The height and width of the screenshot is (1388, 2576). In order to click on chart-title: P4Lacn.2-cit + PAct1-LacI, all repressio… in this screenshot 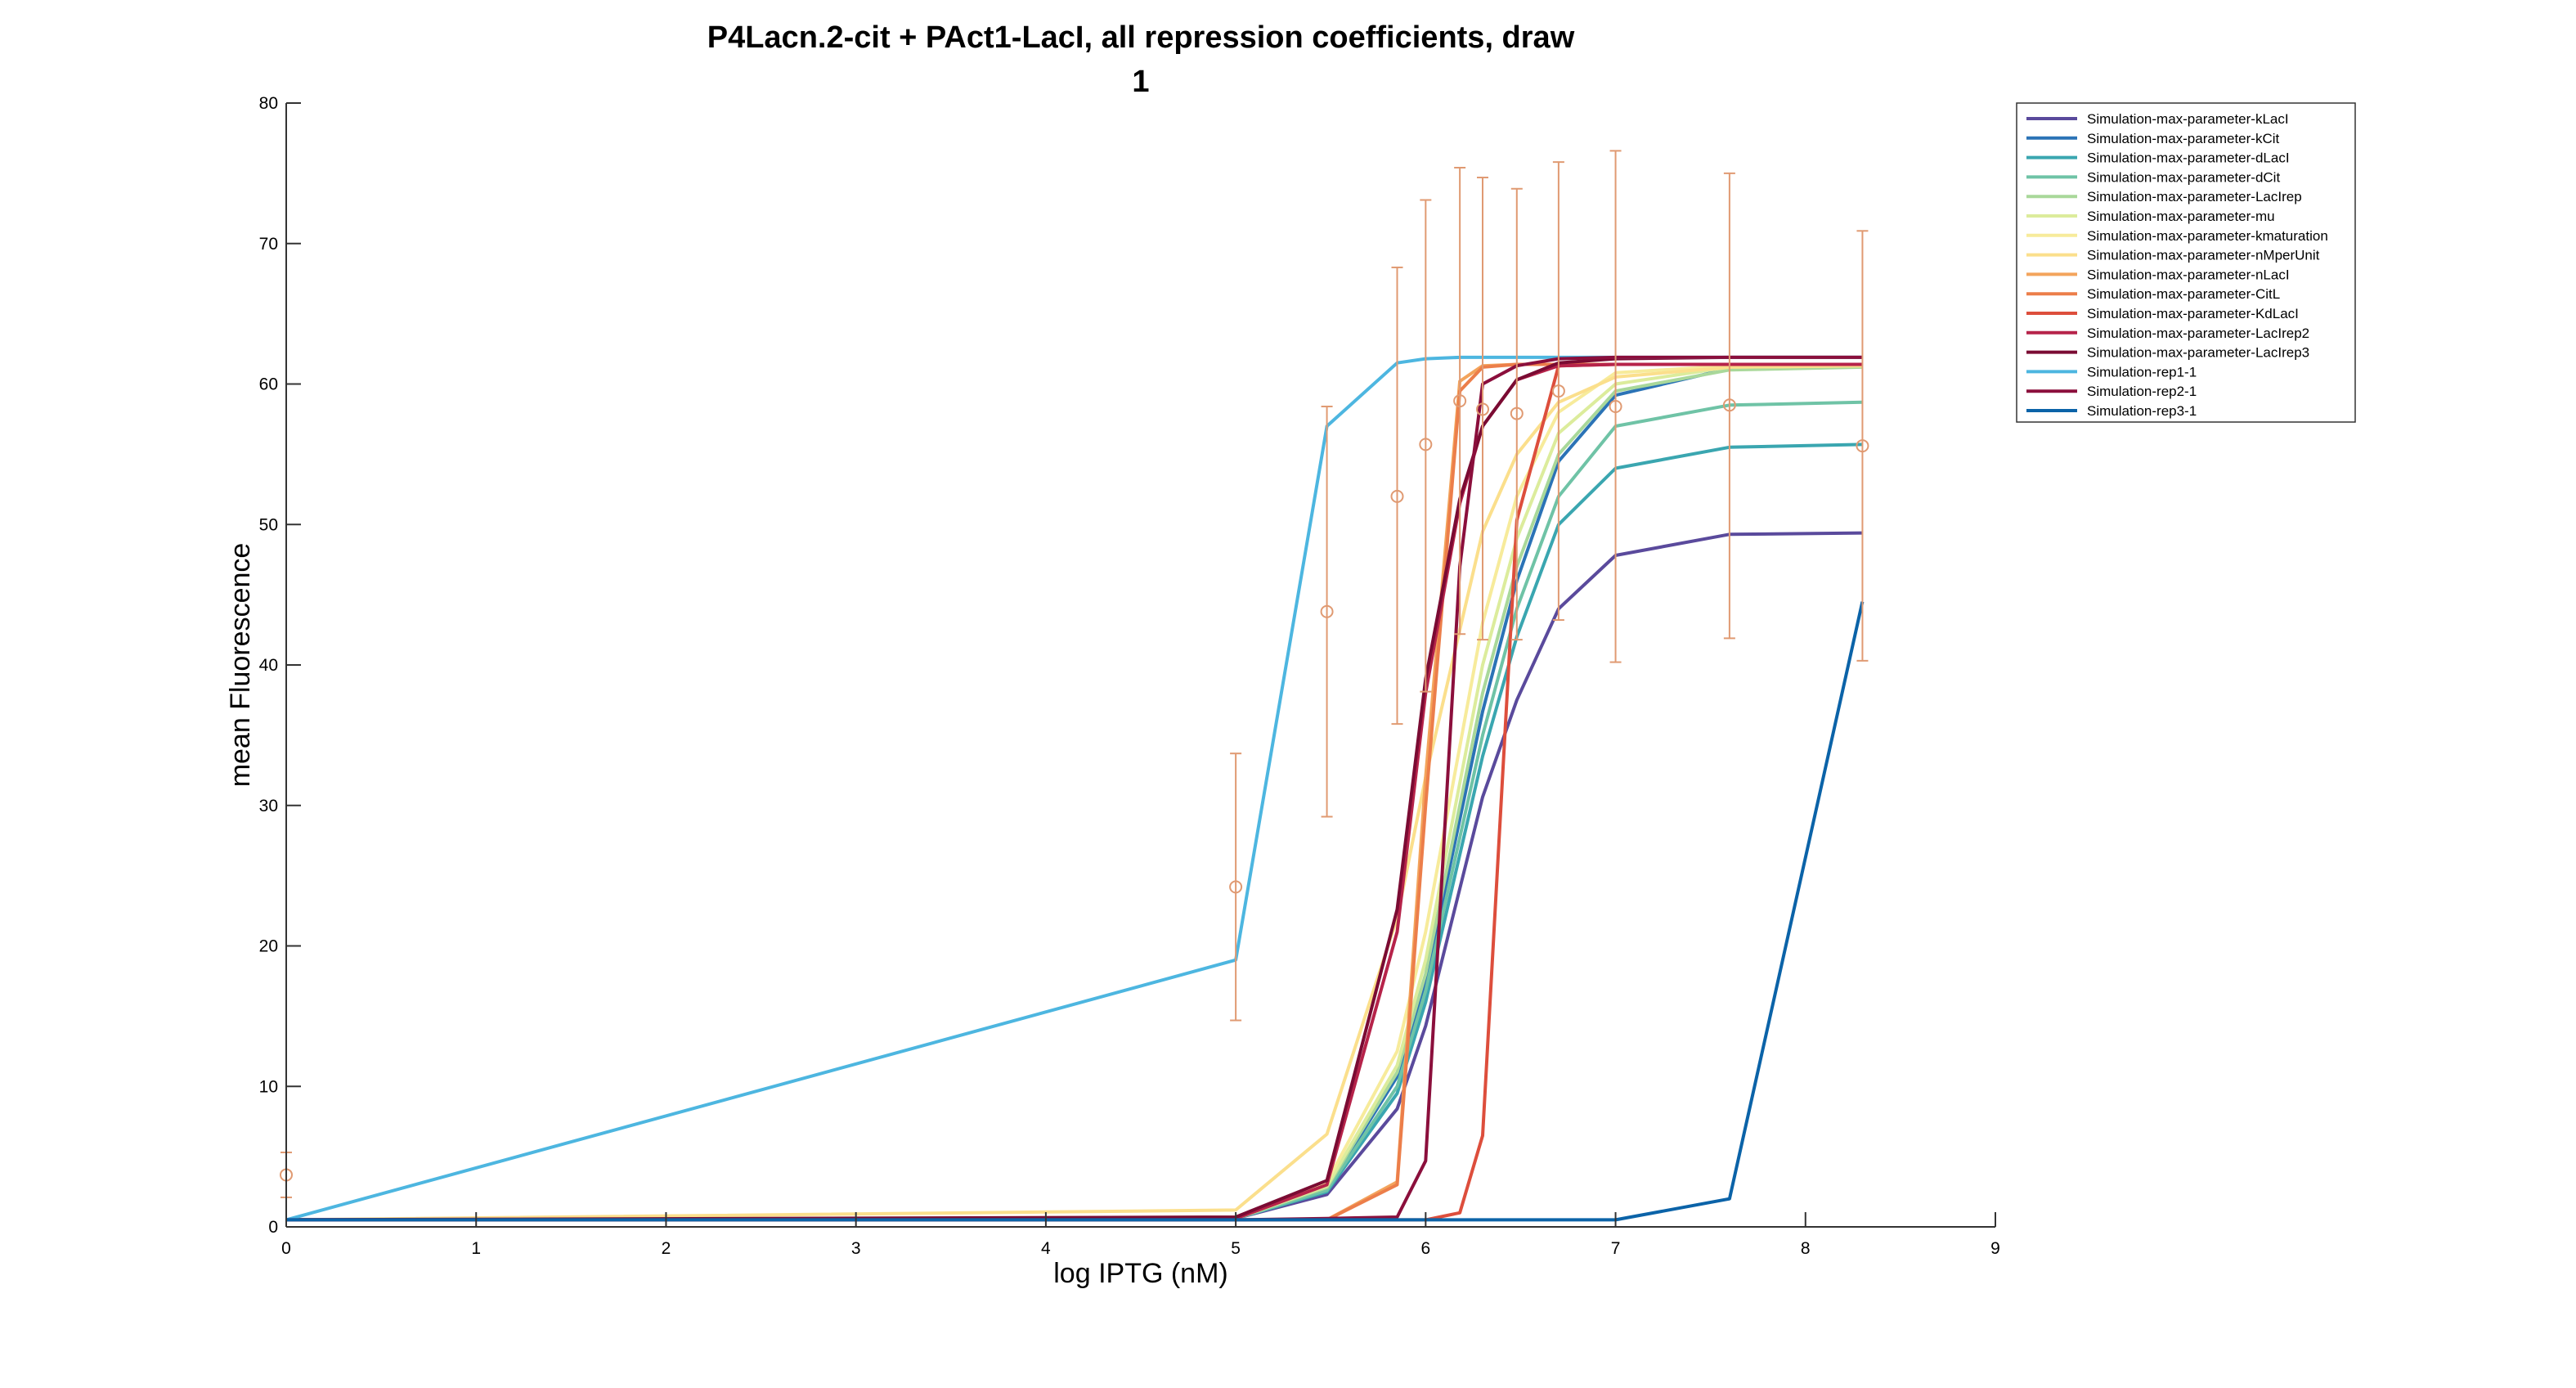, I will do `click(1141, 37)`.